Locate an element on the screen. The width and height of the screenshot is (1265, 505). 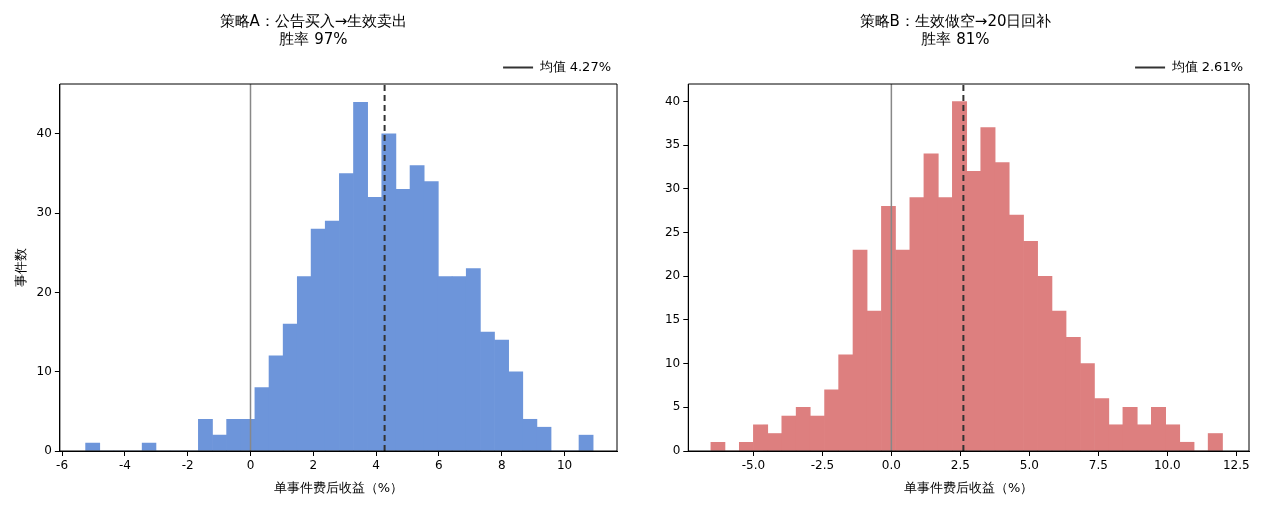
chart-subtitle: 胜率 81% is located at coordinates (955, 38).